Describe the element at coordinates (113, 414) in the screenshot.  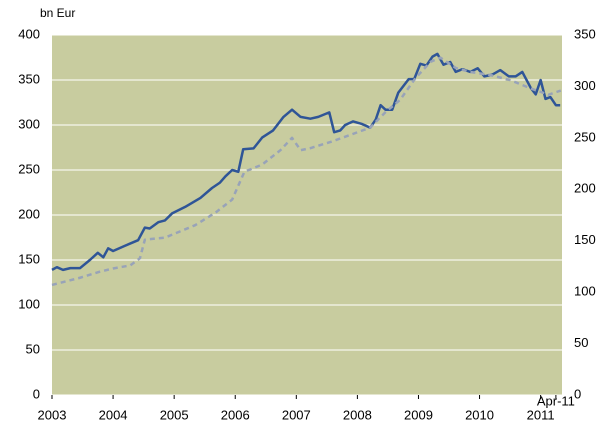
I see `x-tick-label: 2004` at that location.